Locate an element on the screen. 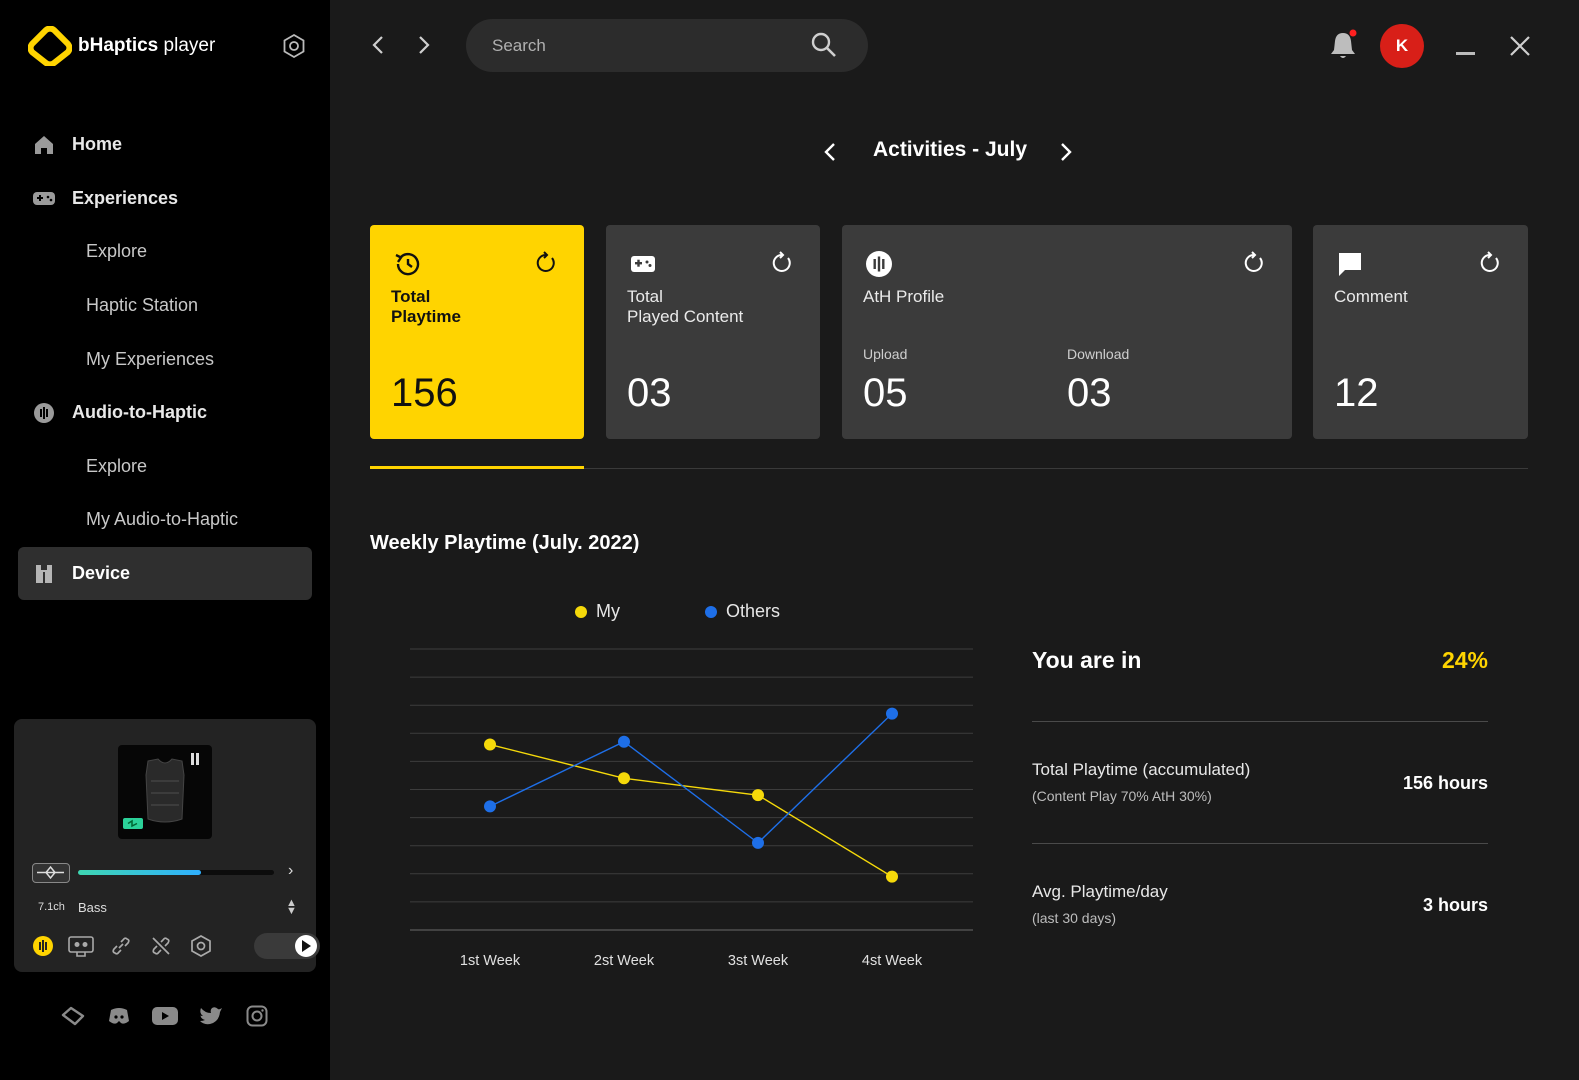 This screenshot has height=1080, width=1579. sidebar-item-label: My Audio-to-Haptic is located at coordinates (162, 519).